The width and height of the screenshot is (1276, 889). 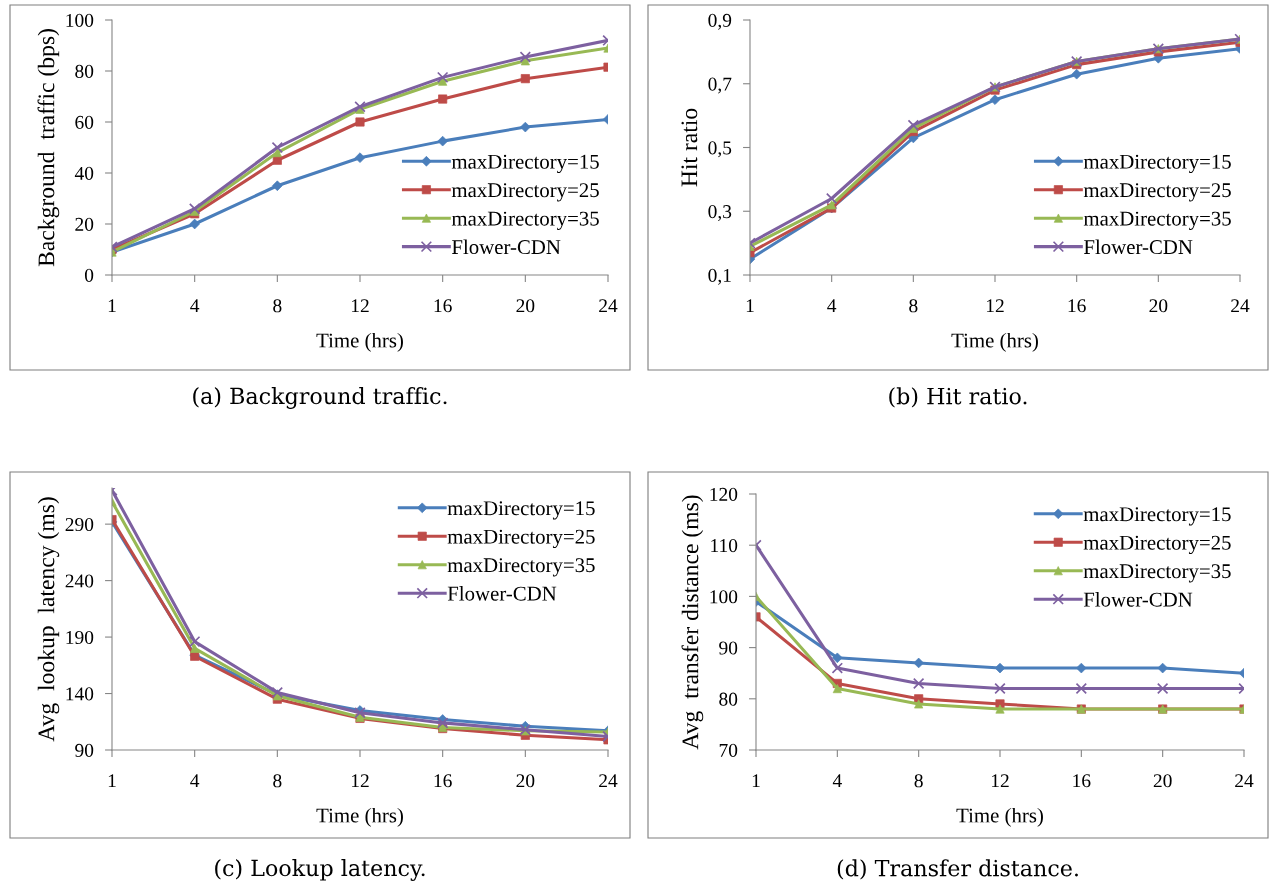 What do you see at coordinates (720, 21) in the screenshot?
I see `y-tick-label: 0,9` at bounding box center [720, 21].